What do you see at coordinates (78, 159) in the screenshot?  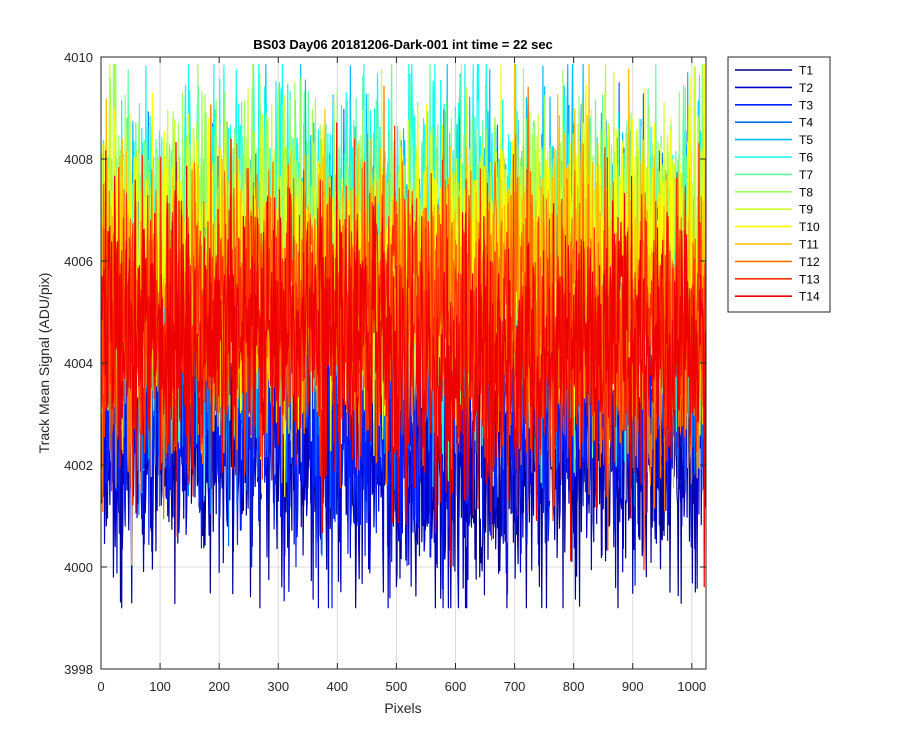 I see `y-tick-label: 4008` at bounding box center [78, 159].